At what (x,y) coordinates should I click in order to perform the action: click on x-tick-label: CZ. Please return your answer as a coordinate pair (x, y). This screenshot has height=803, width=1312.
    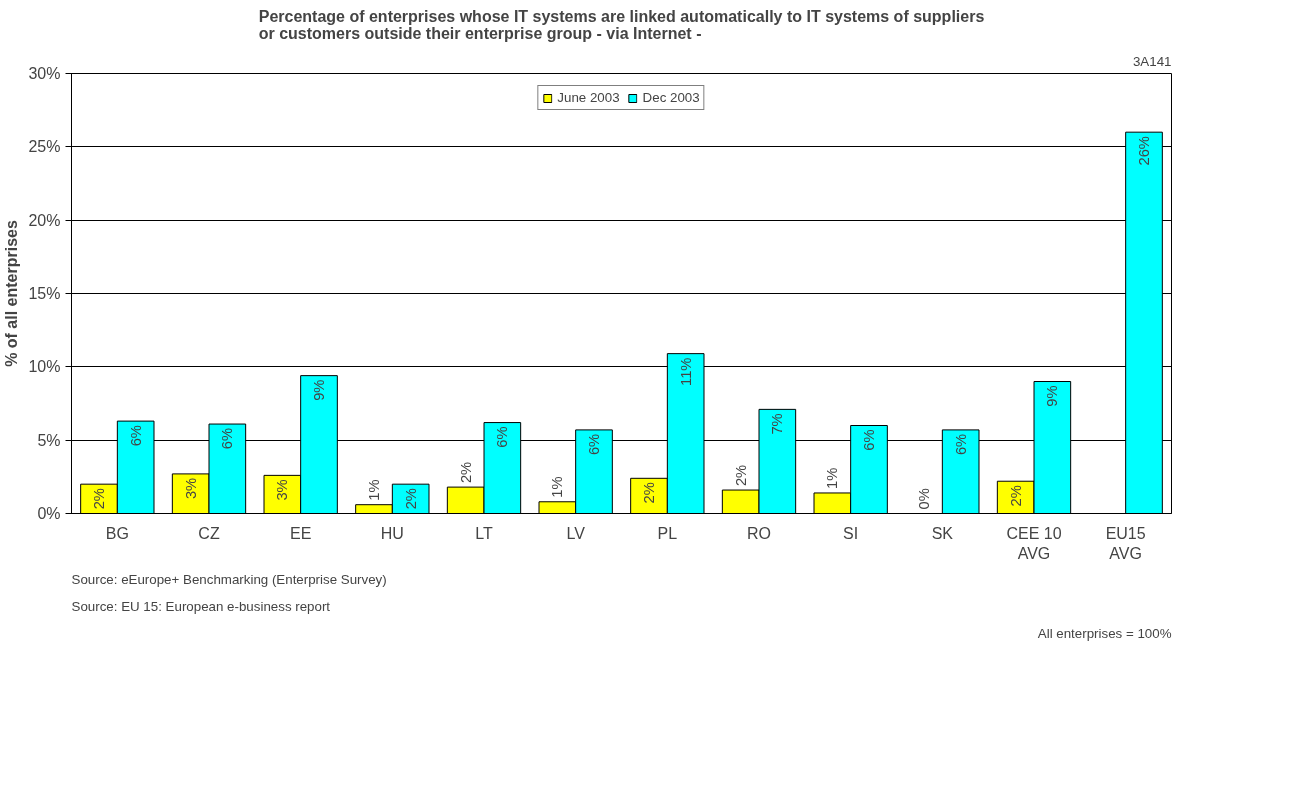
    Looking at the image, I should click on (209, 533).